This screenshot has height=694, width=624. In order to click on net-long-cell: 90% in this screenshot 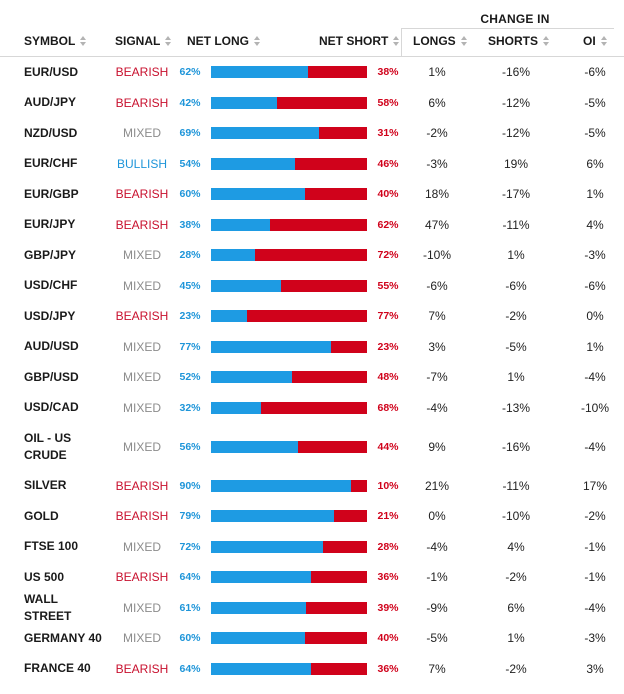, I will do `click(190, 485)`.